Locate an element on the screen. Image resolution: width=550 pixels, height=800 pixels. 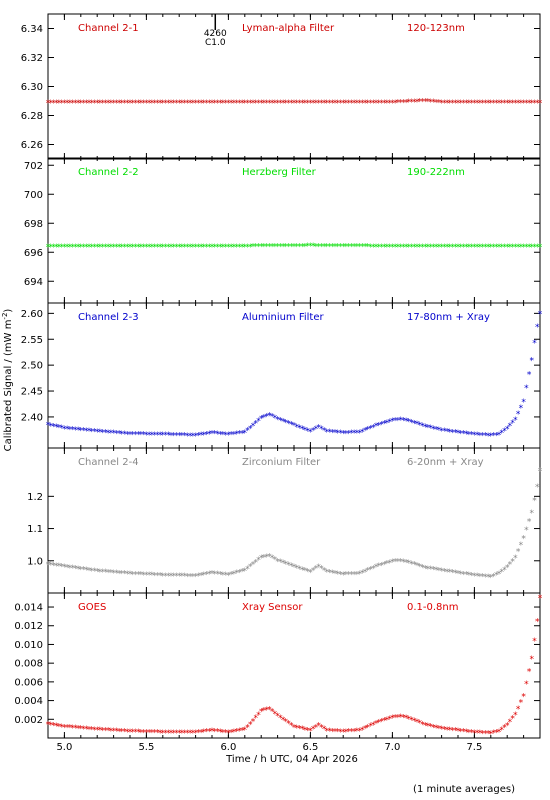
x-axis-label: Time / h UTC, 04 Apr 2026 is located at coordinates (291, 759).